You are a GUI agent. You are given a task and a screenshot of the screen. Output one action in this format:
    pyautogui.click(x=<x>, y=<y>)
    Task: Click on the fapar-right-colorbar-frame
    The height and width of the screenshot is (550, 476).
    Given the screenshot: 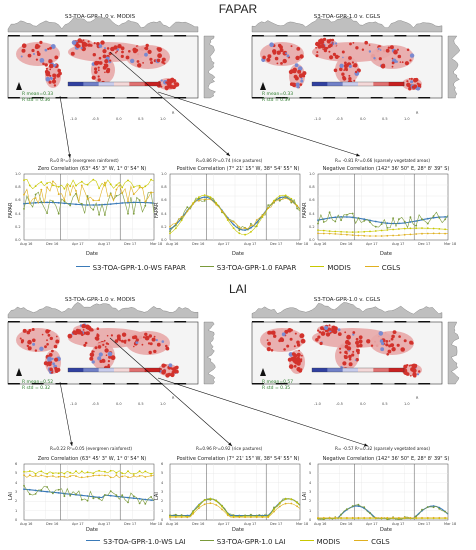 What is the action you would take?
    pyautogui.click(x=358, y=84)
    